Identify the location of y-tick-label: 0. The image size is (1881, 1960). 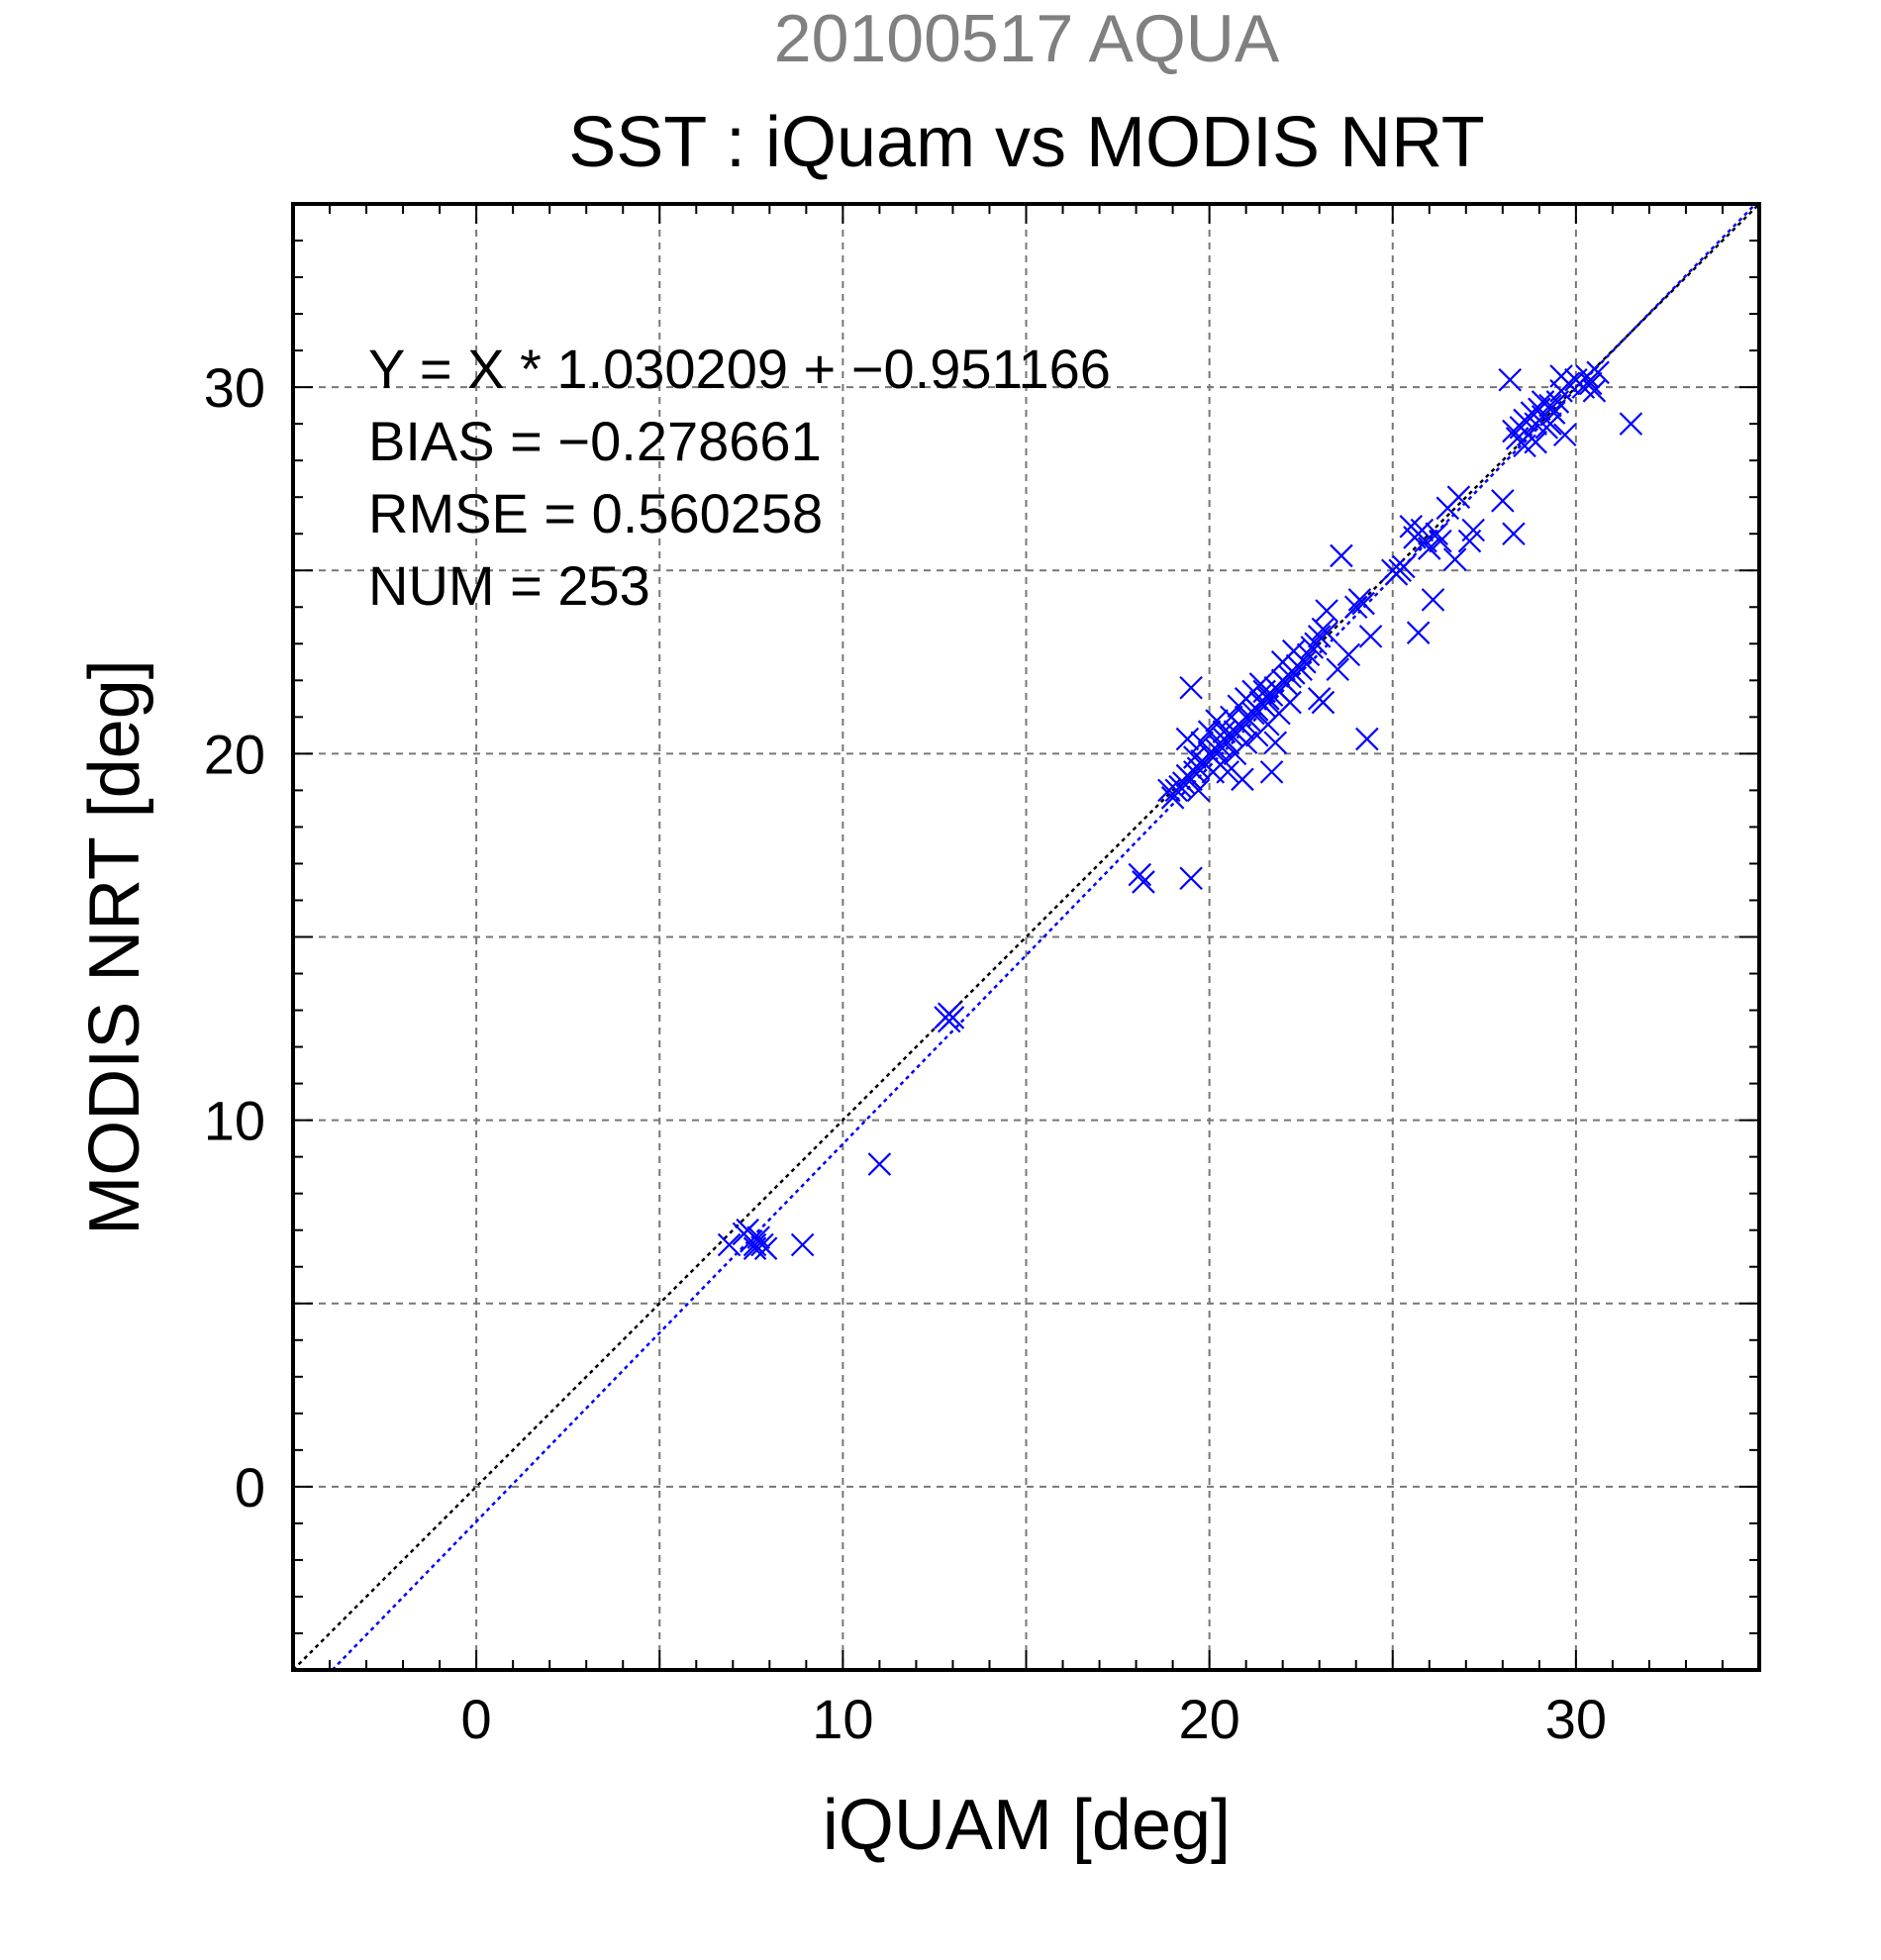
(250, 1487).